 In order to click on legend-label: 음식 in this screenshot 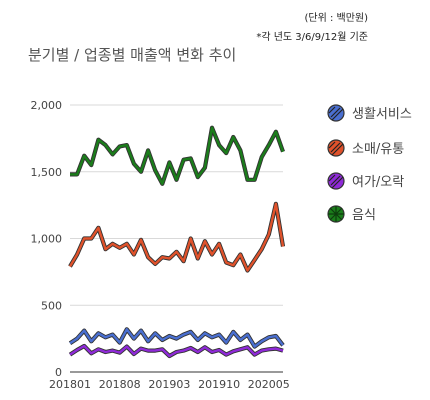, I will do `click(364, 215)`.